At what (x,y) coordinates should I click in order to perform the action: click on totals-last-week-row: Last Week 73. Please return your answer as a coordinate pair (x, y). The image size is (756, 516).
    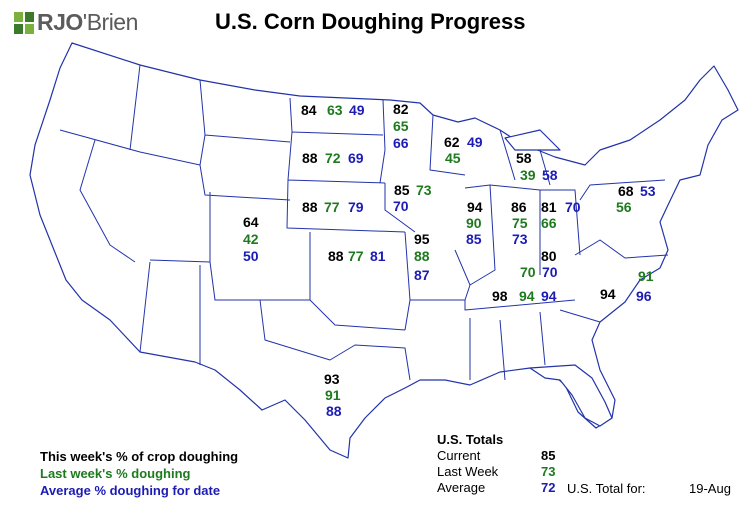
    Looking at the image, I should click on (496, 472).